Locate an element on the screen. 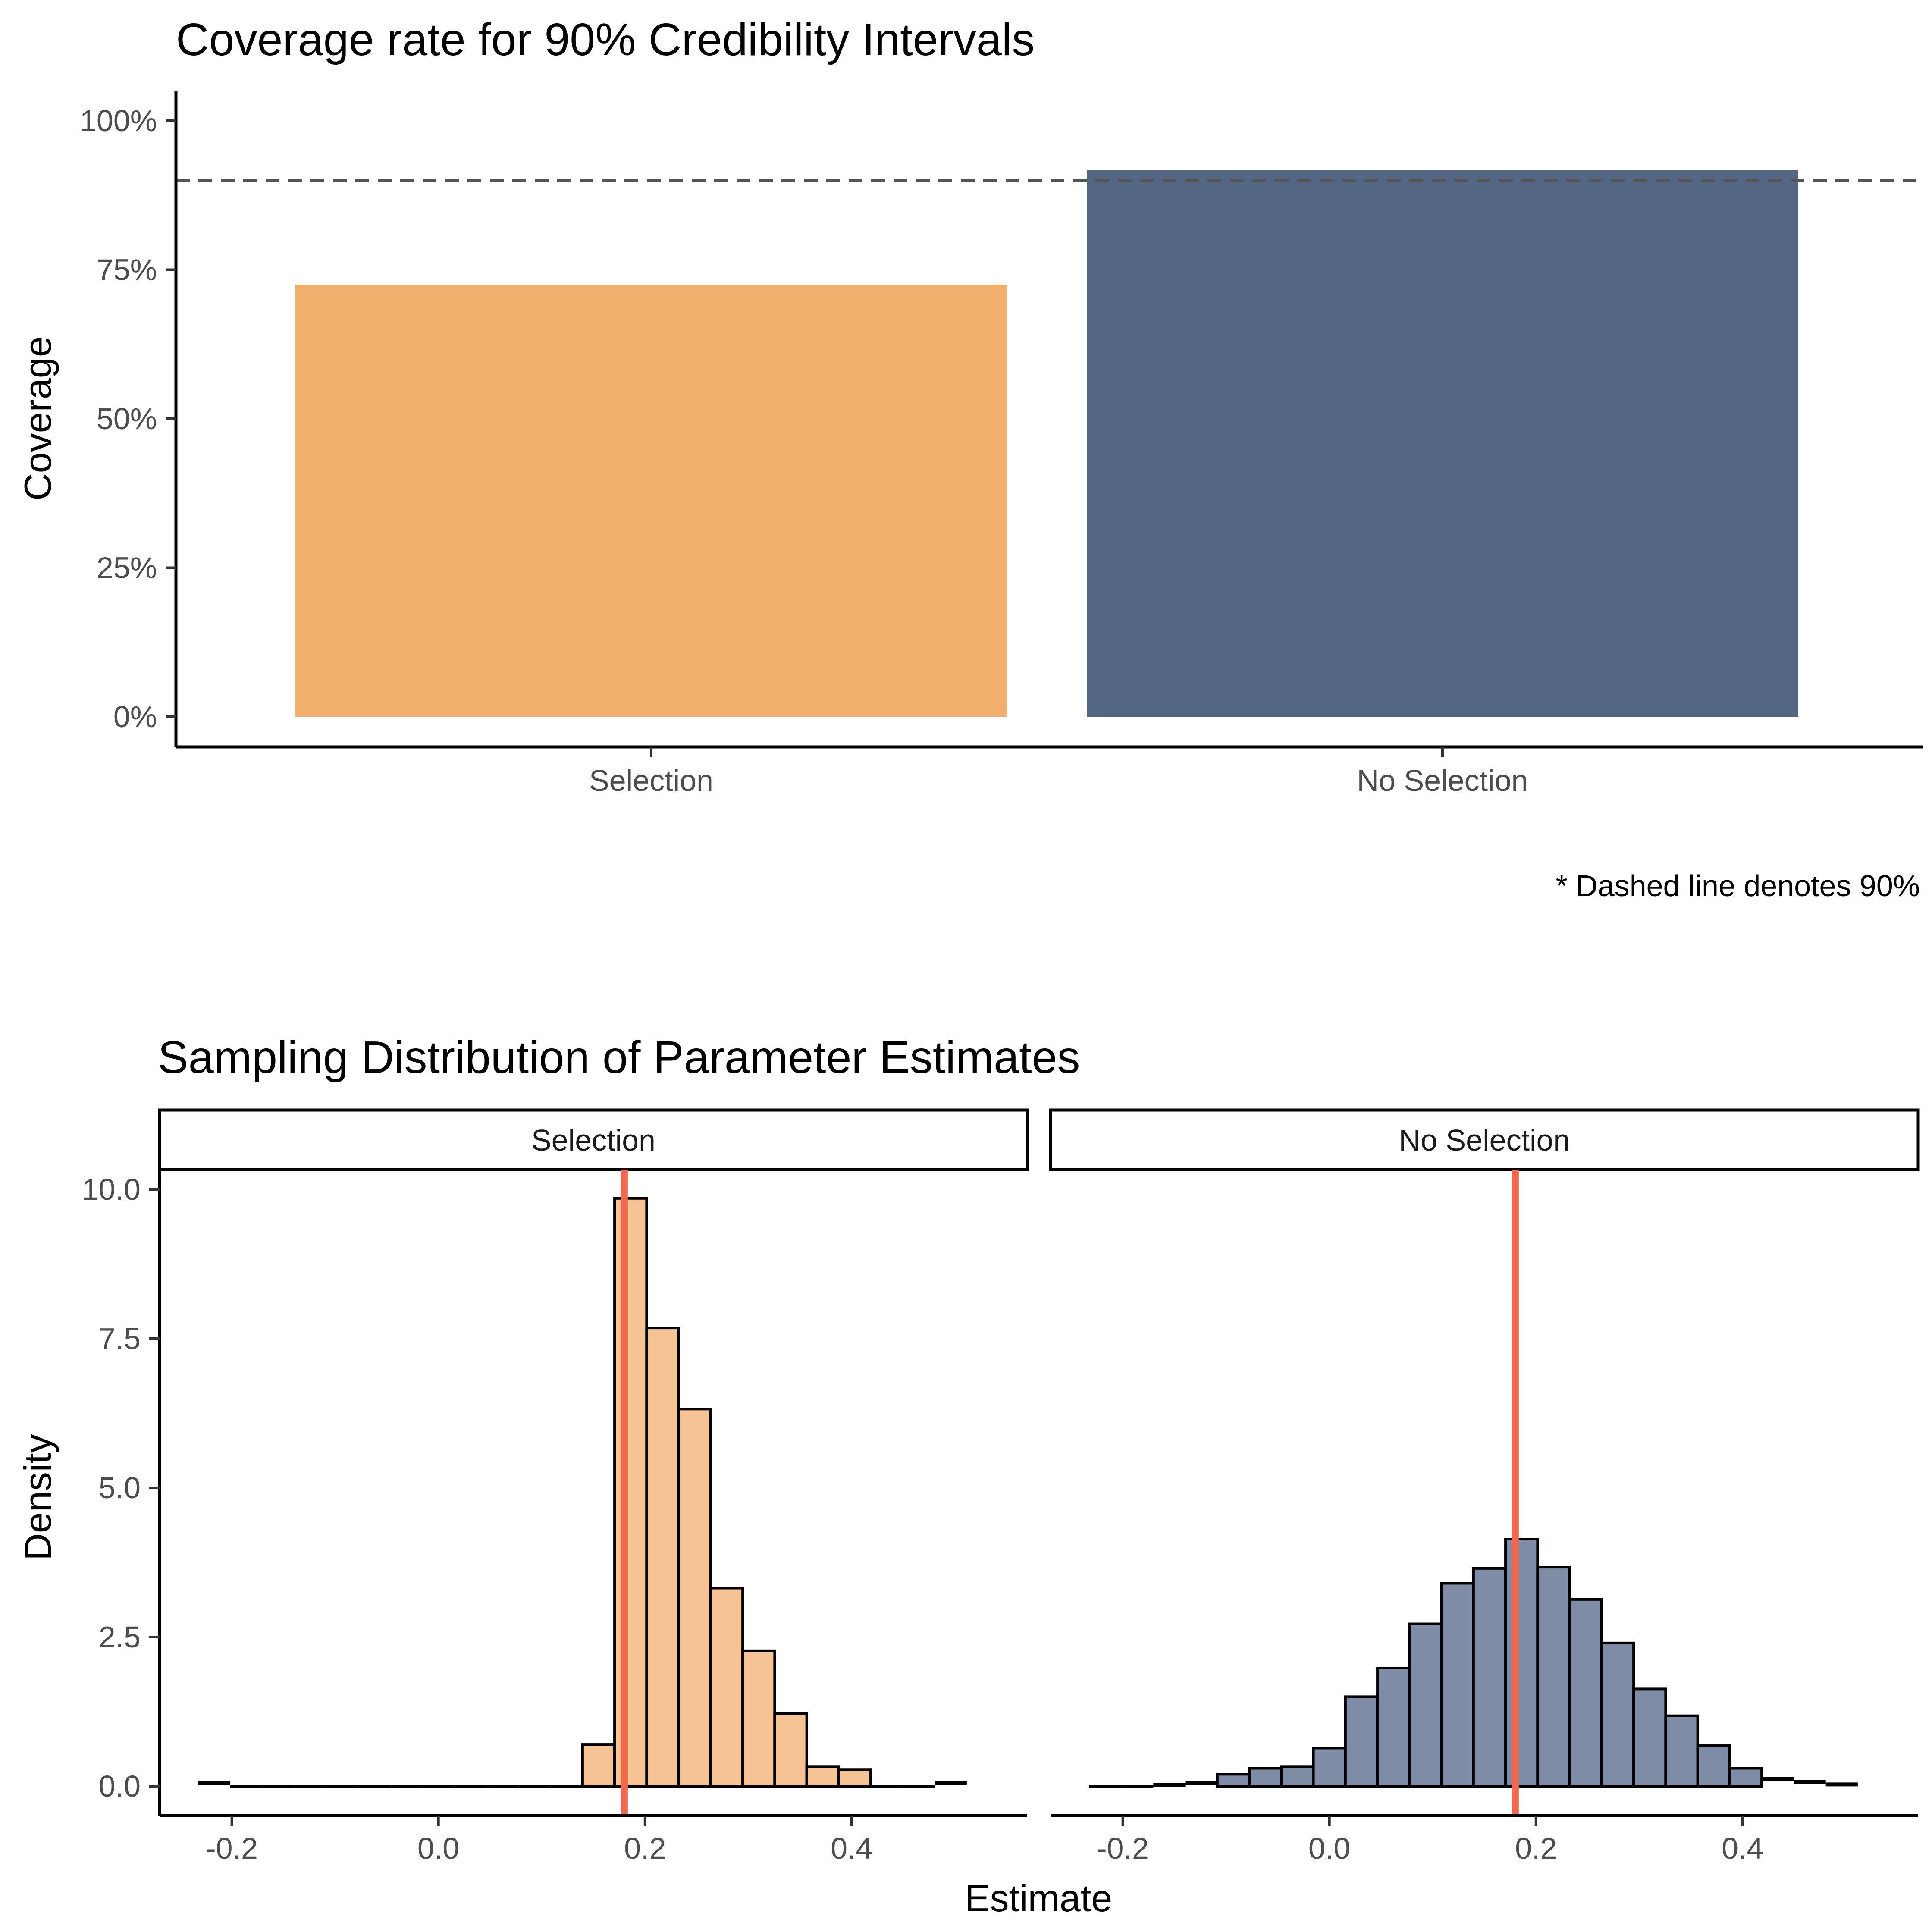 The image size is (1932, 1932). coverage-y-tick-label: 100% is located at coordinates (119, 121).